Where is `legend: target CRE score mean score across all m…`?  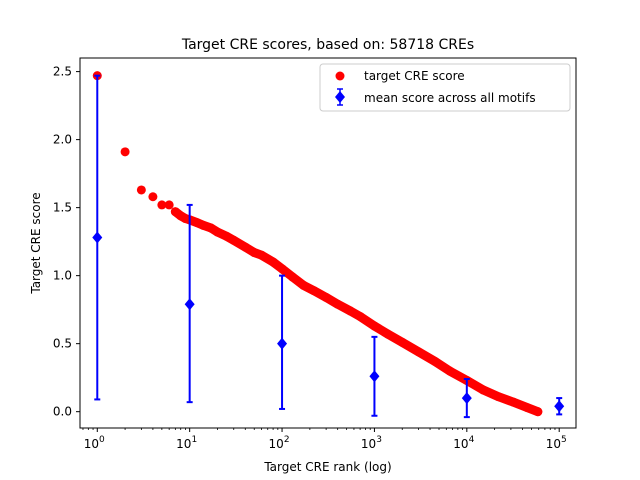 legend: target CRE score mean score across all m… is located at coordinates (445, 87).